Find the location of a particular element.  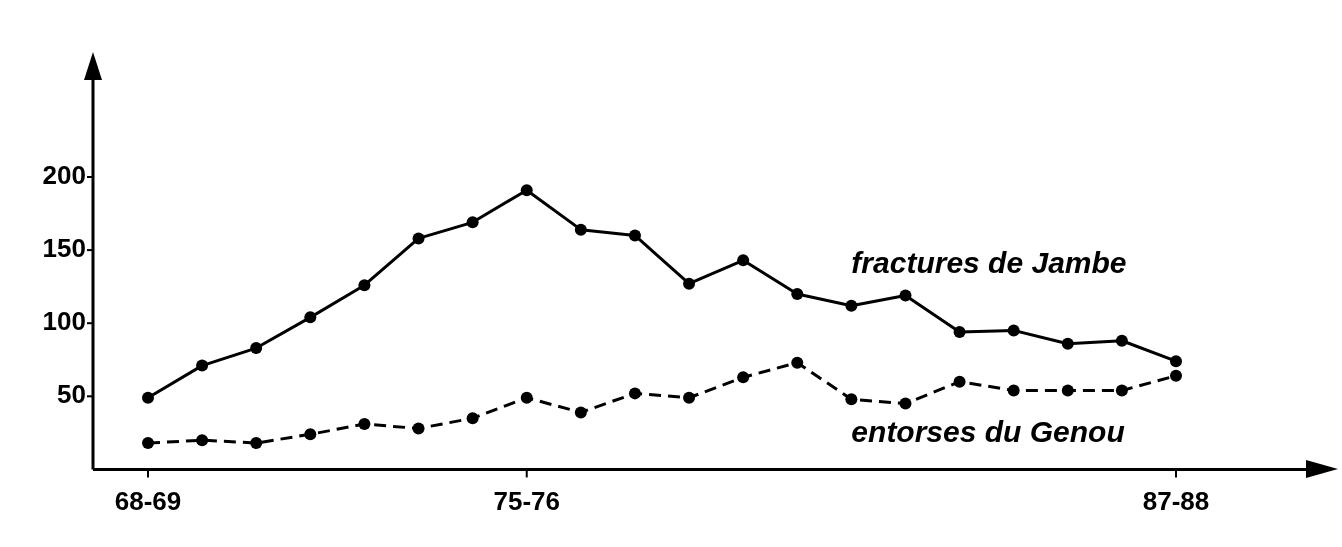

x-tick-label: 68-69 is located at coordinates (148, 501).